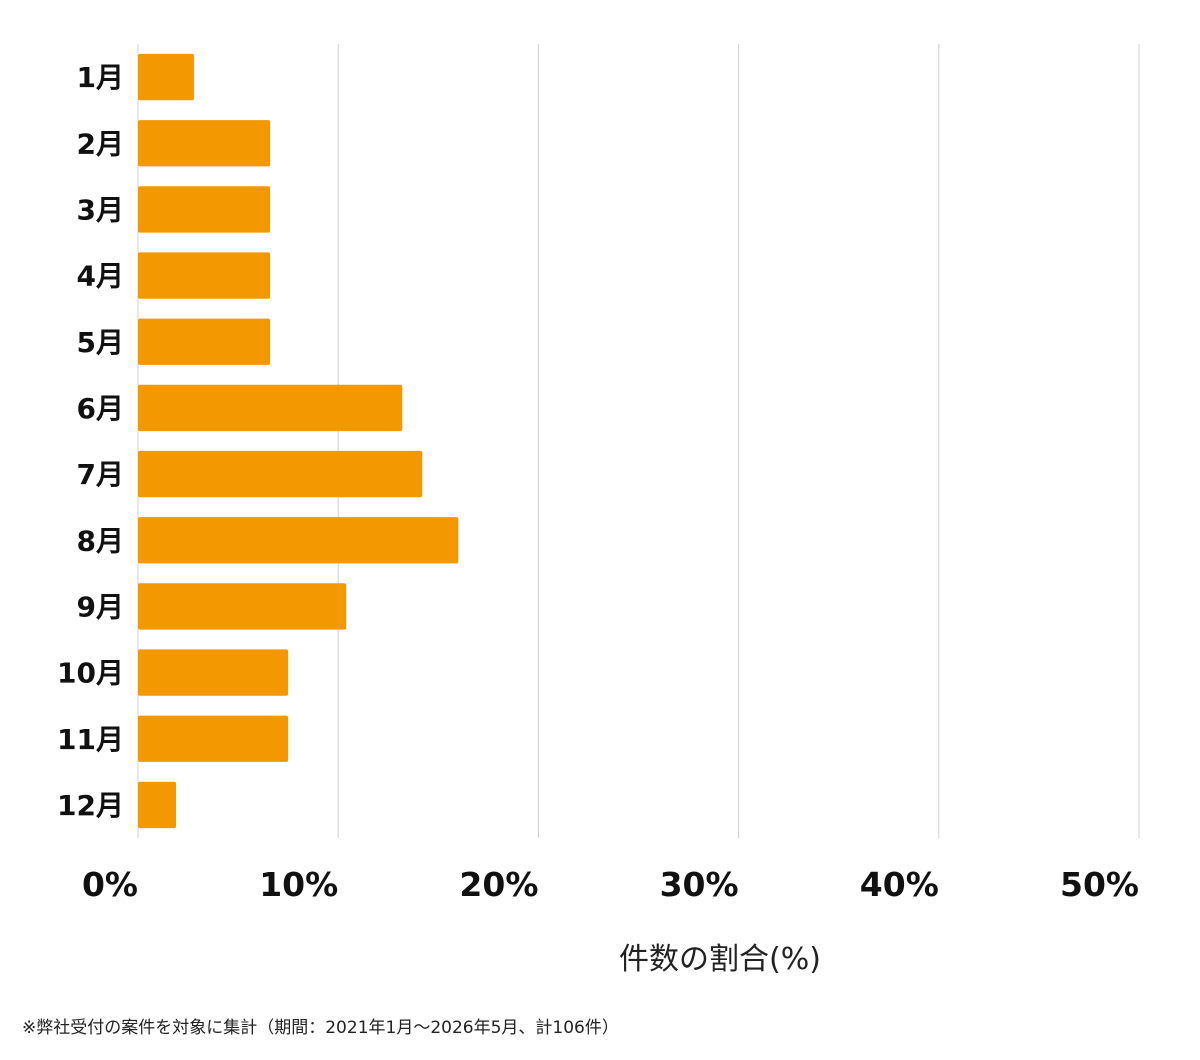  What do you see at coordinates (899, 884) in the screenshot?
I see `x-tick-label: 40%` at bounding box center [899, 884].